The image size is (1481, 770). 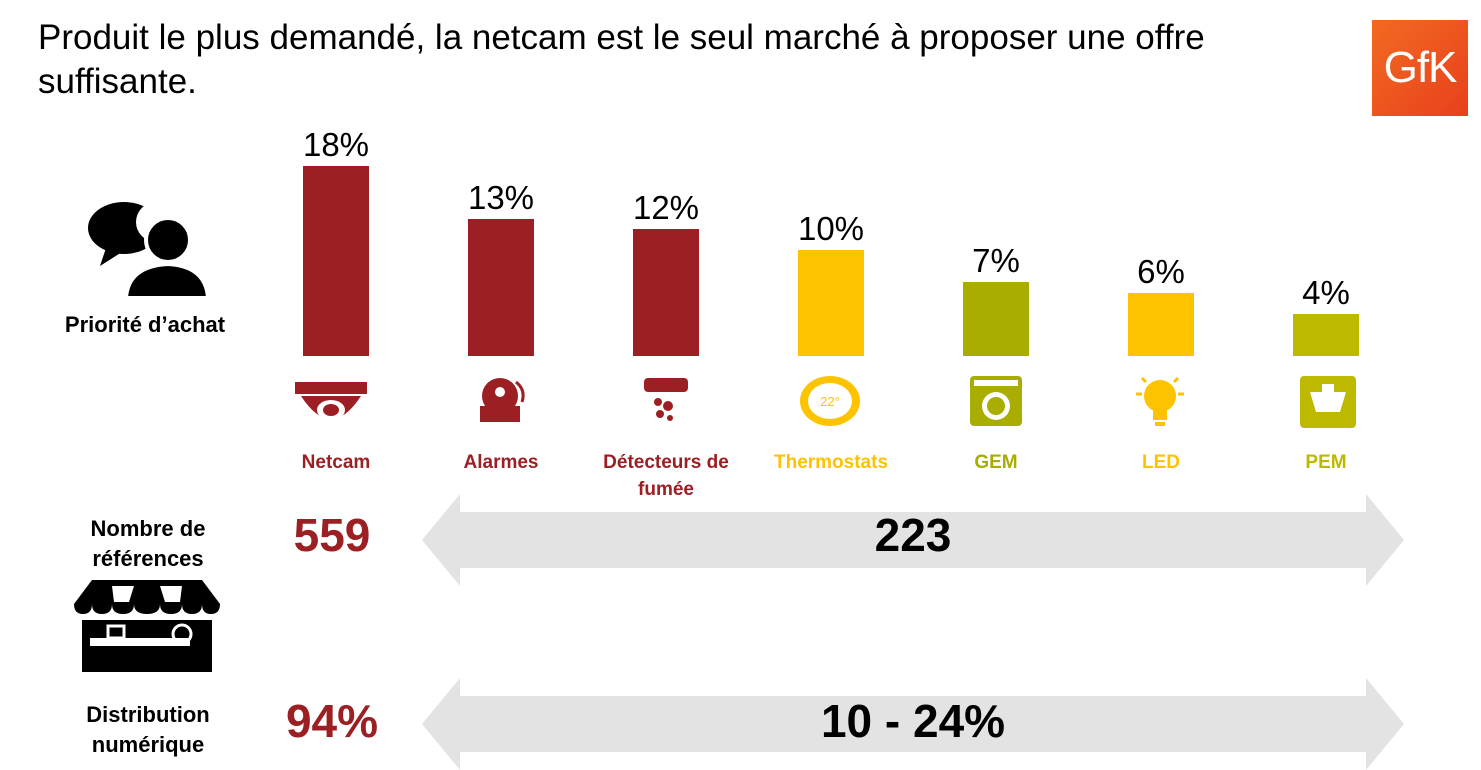 What do you see at coordinates (336, 462) in the screenshot?
I see `category-label: Netcam` at bounding box center [336, 462].